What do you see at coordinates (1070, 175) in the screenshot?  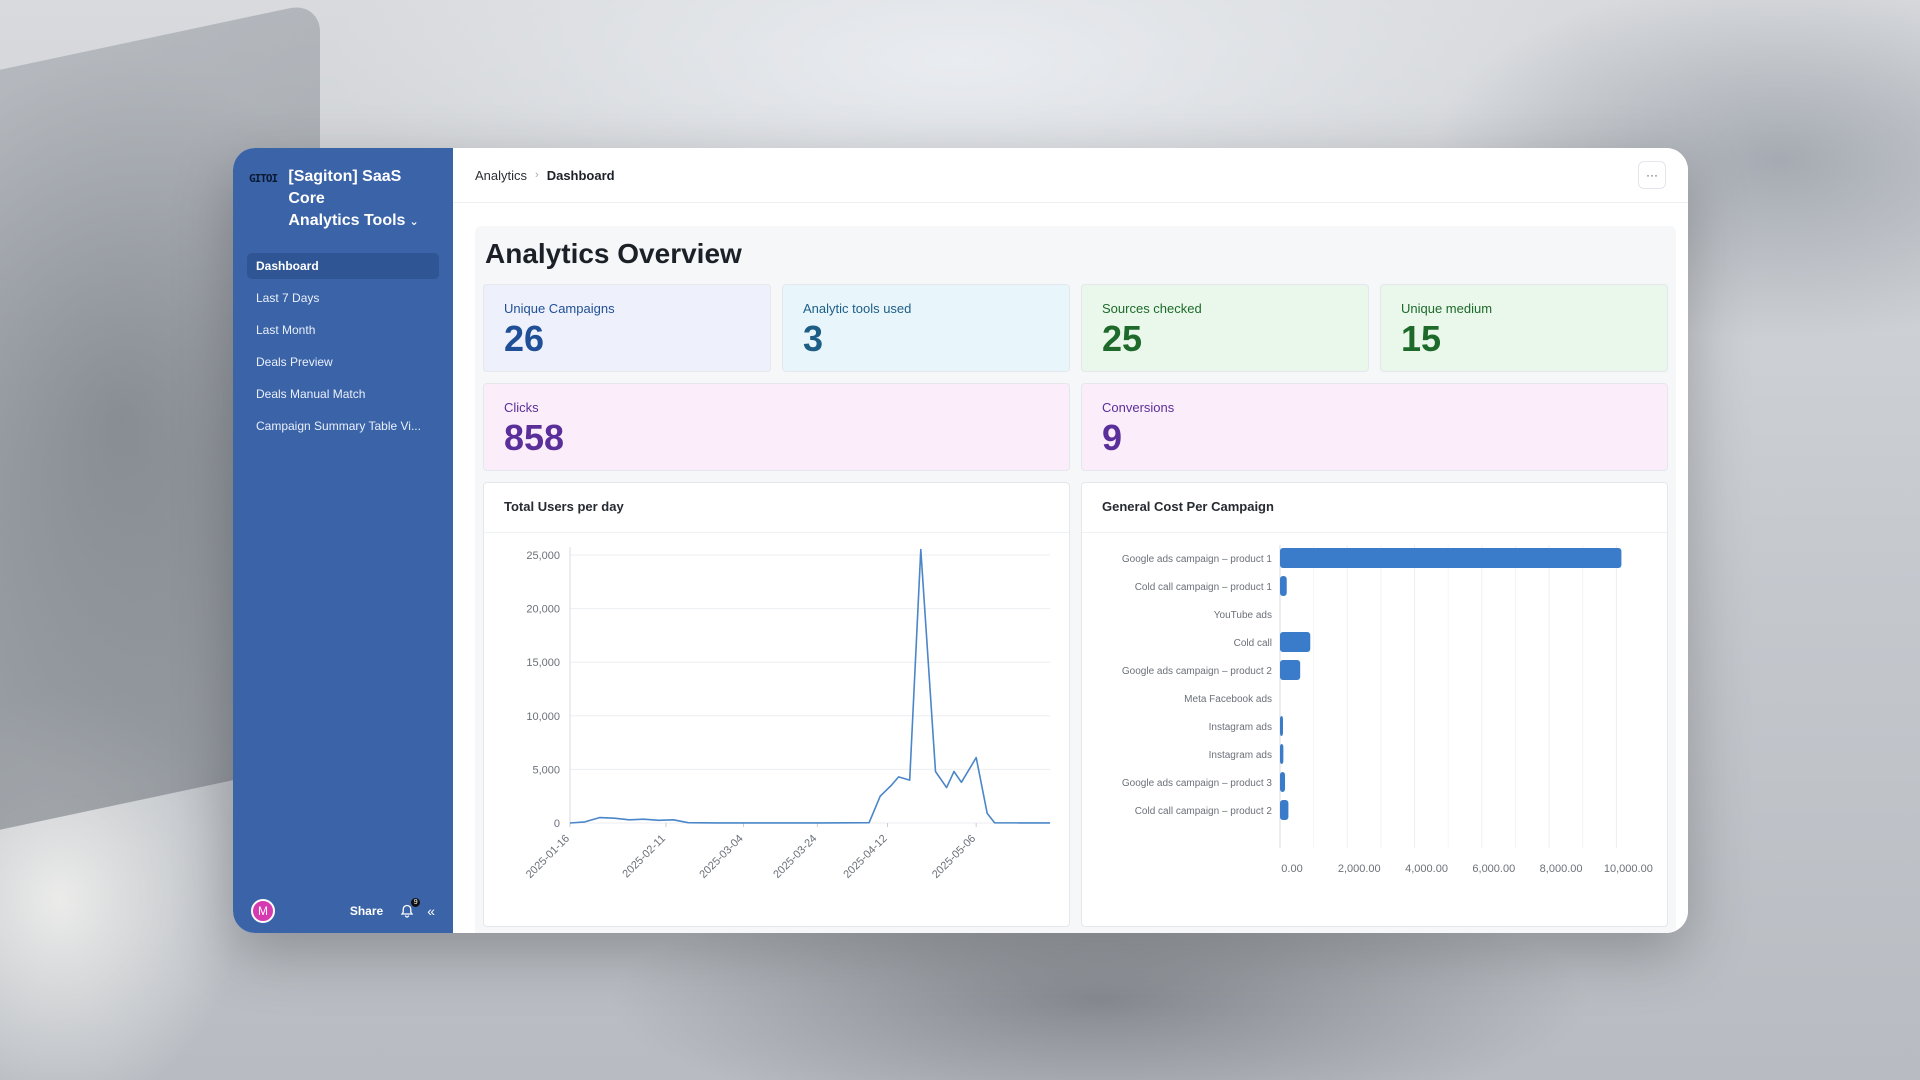 I see `topbar: Analytics › Dashboard ···` at bounding box center [1070, 175].